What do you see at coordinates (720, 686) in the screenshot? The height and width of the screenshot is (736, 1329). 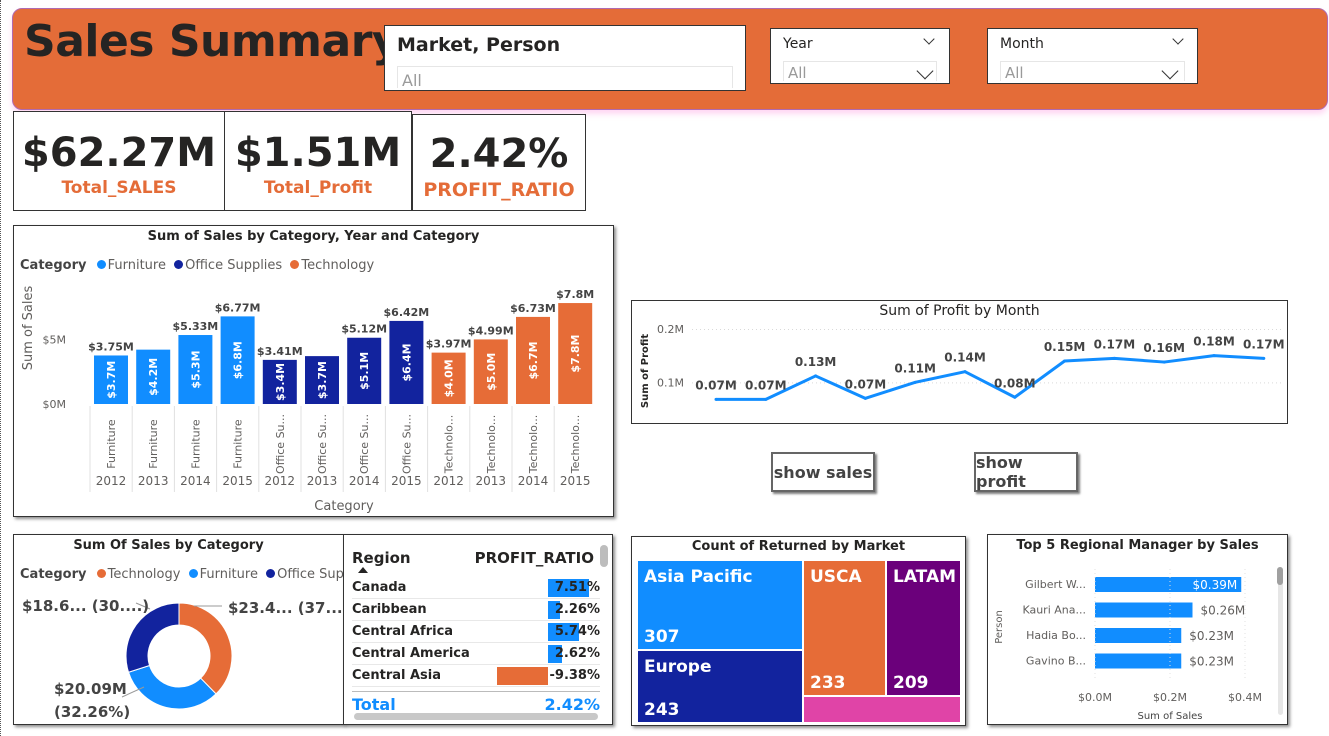 I see `treemap-tile-europe: Europe 243` at bounding box center [720, 686].